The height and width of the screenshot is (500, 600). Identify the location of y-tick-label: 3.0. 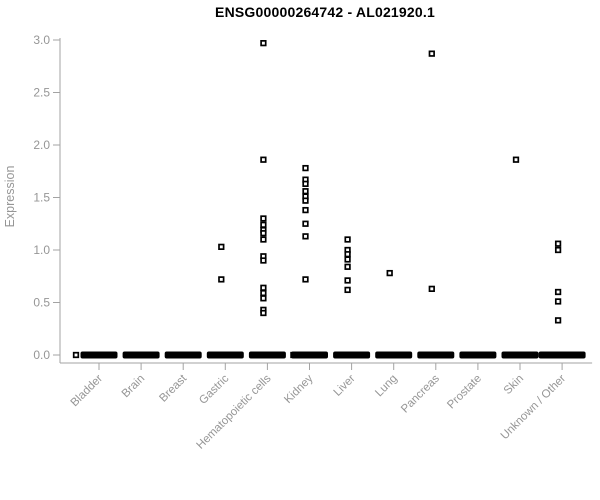
(41, 40).